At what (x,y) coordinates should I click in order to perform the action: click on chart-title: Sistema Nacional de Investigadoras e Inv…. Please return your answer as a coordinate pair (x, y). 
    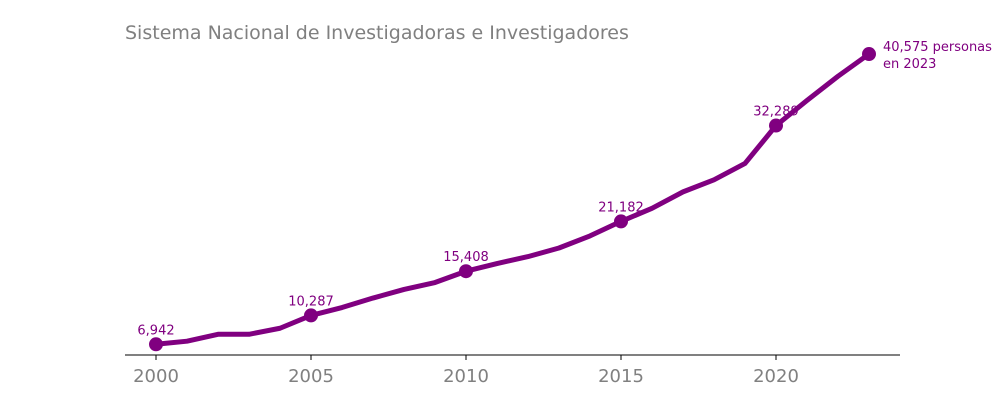
    Looking at the image, I should click on (377, 33).